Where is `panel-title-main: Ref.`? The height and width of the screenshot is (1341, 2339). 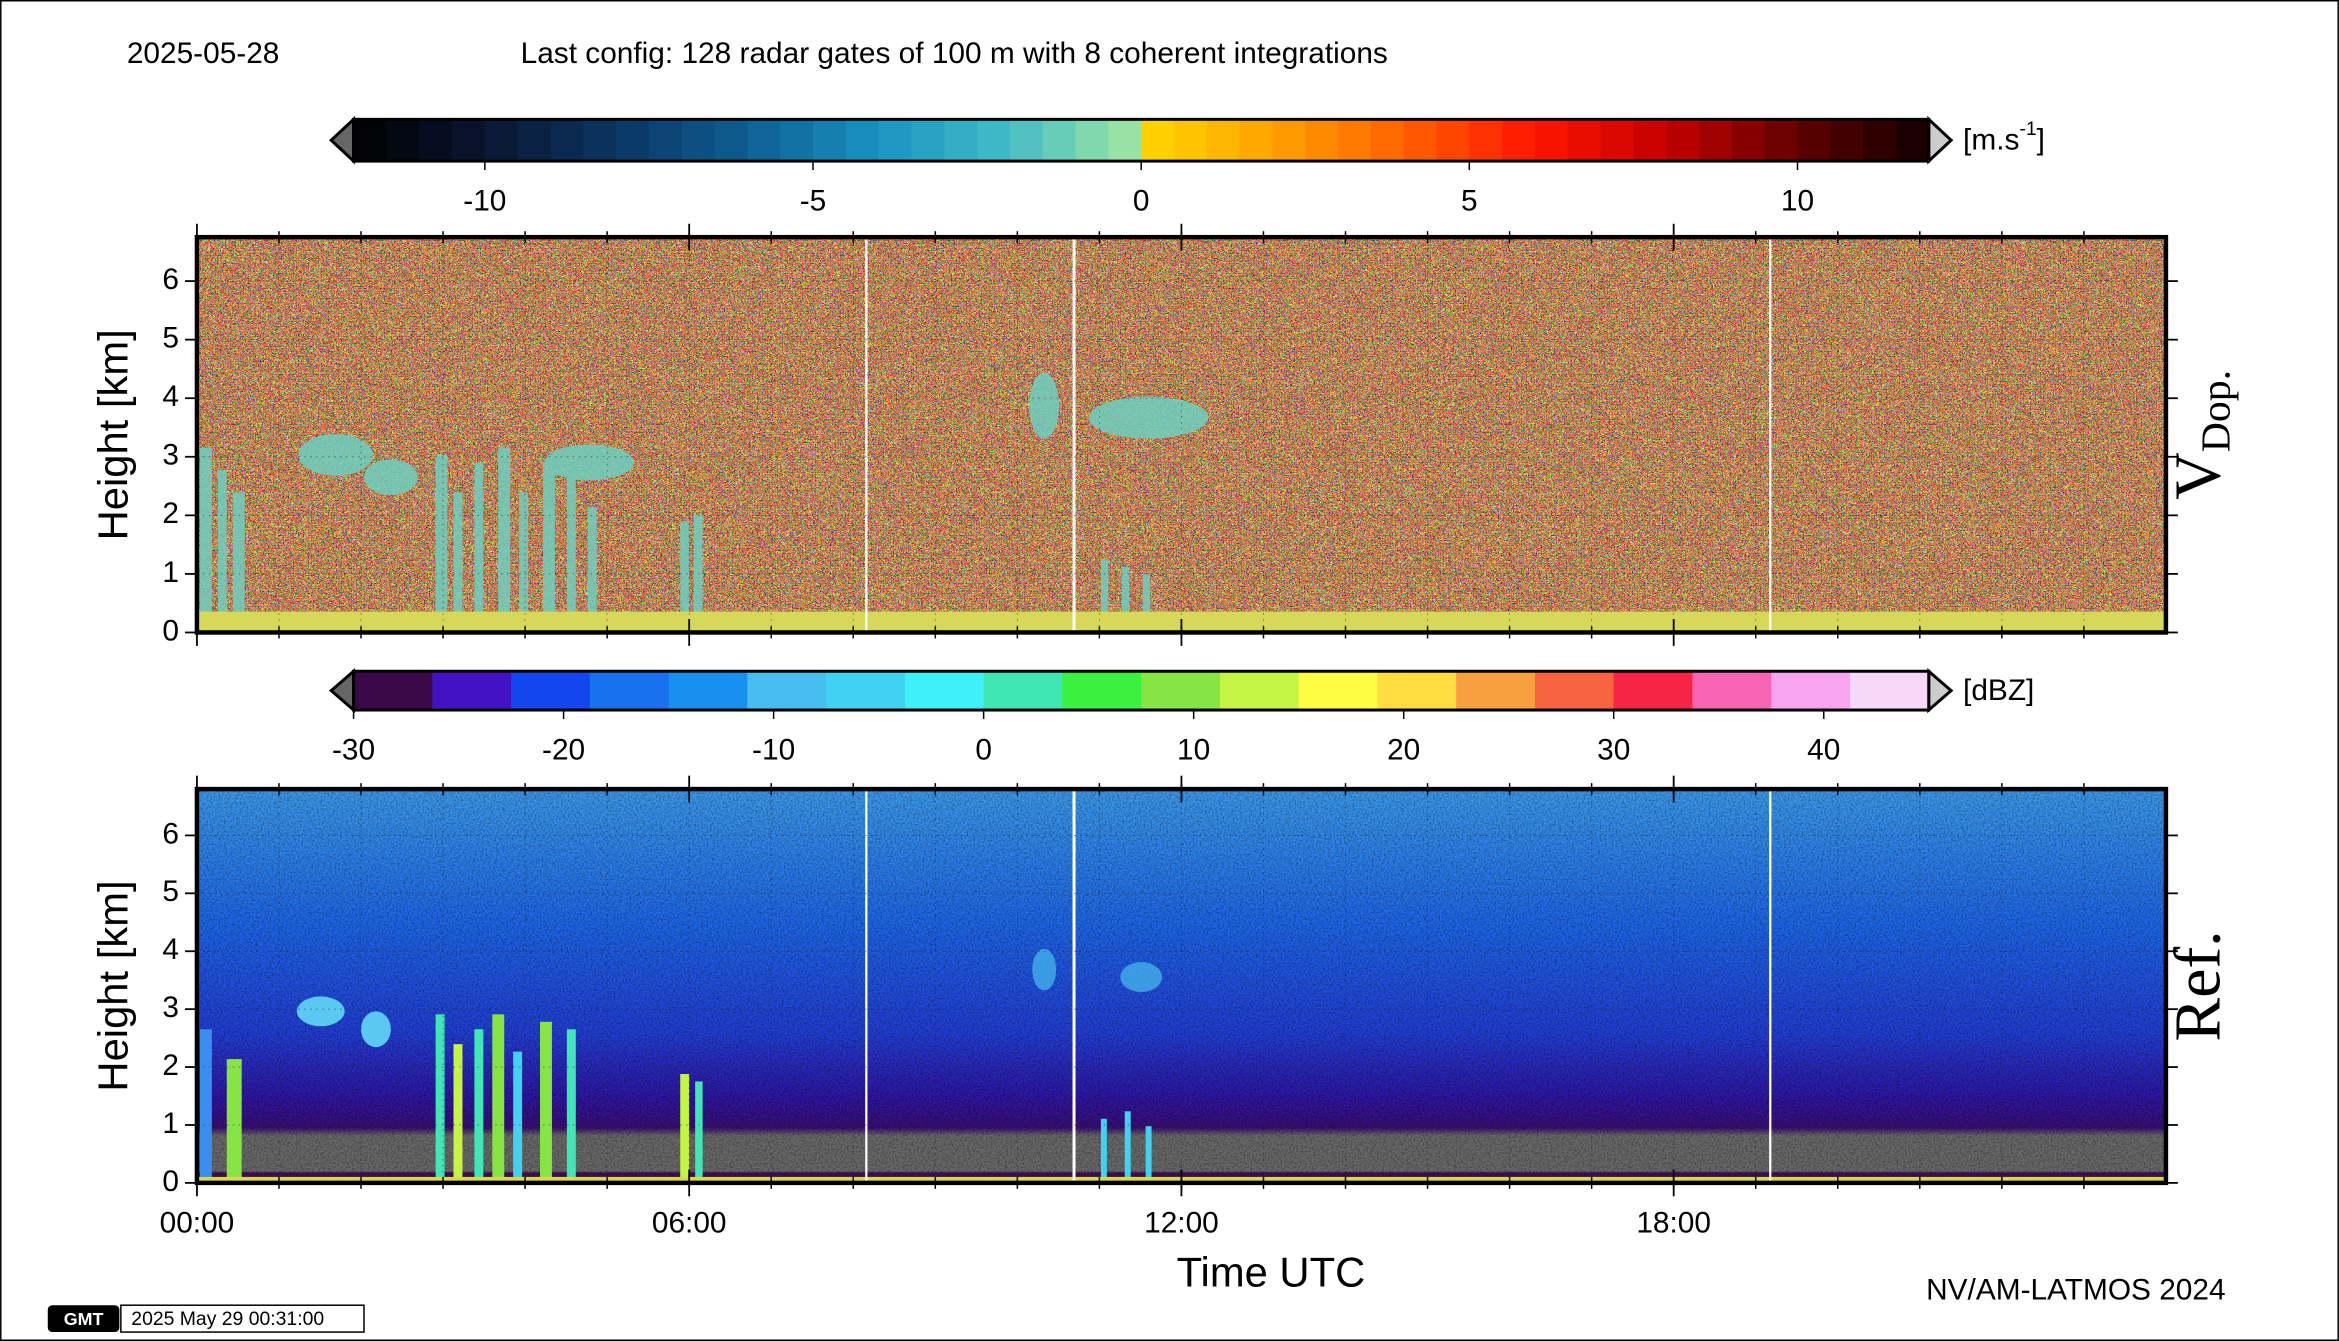
panel-title-main: Ref. is located at coordinates (2199, 985).